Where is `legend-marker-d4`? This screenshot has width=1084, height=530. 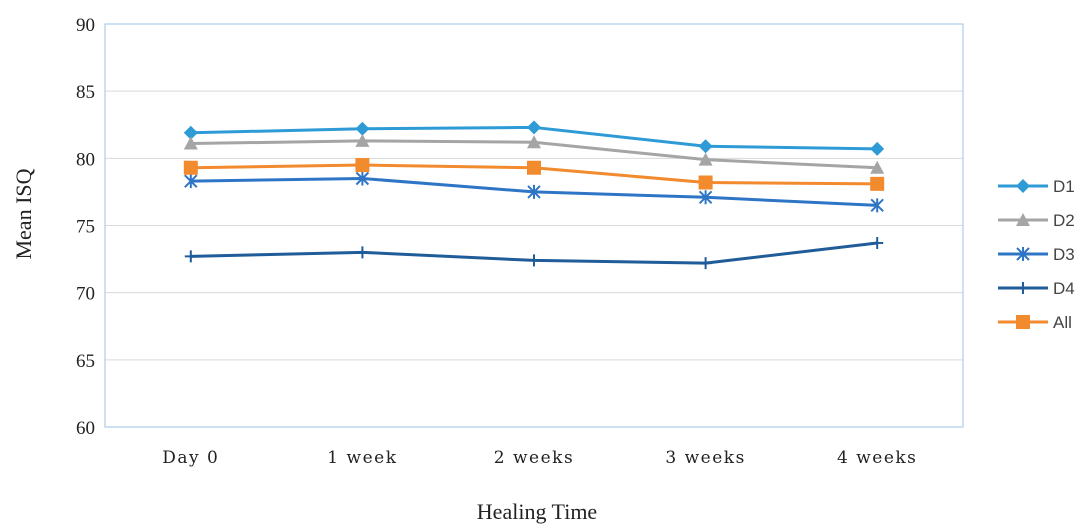
legend-marker-d4 is located at coordinates (1023, 288).